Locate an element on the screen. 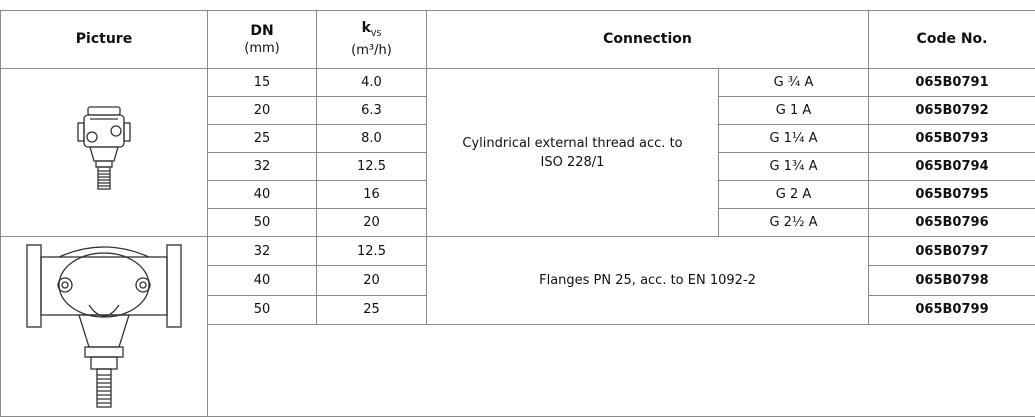 The image size is (1035, 417). dn-unit: (mm) is located at coordinates (262, 48).